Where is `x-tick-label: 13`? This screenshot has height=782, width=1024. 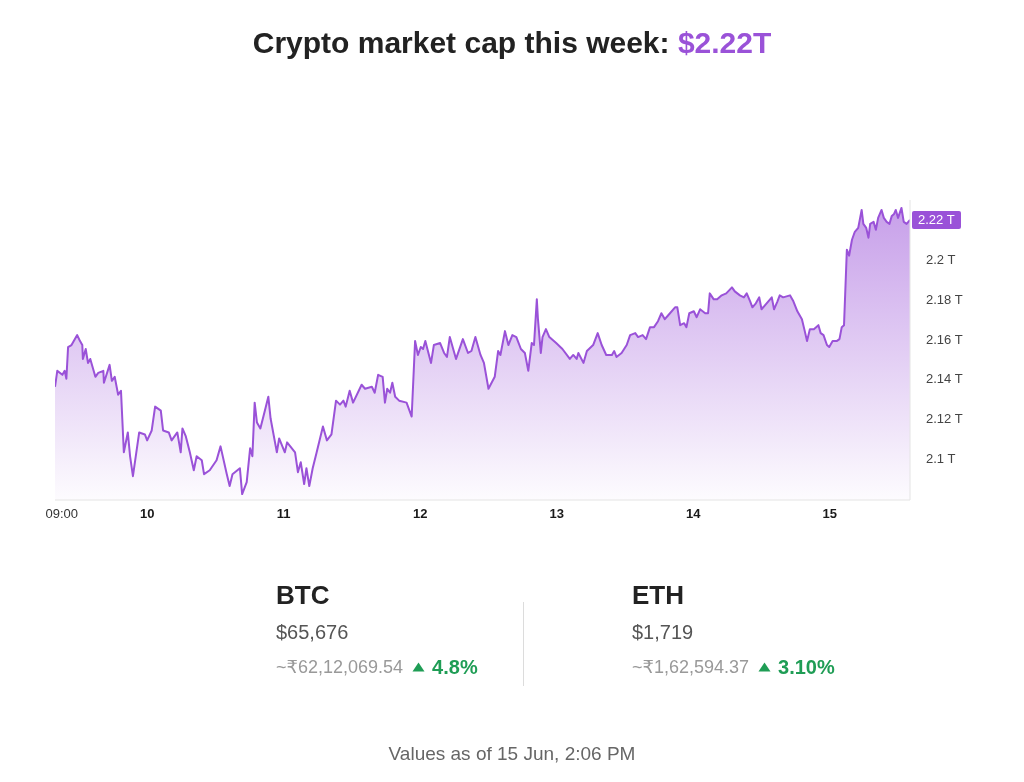
x-tick-label: 13 is located at coordinates (556, 513).